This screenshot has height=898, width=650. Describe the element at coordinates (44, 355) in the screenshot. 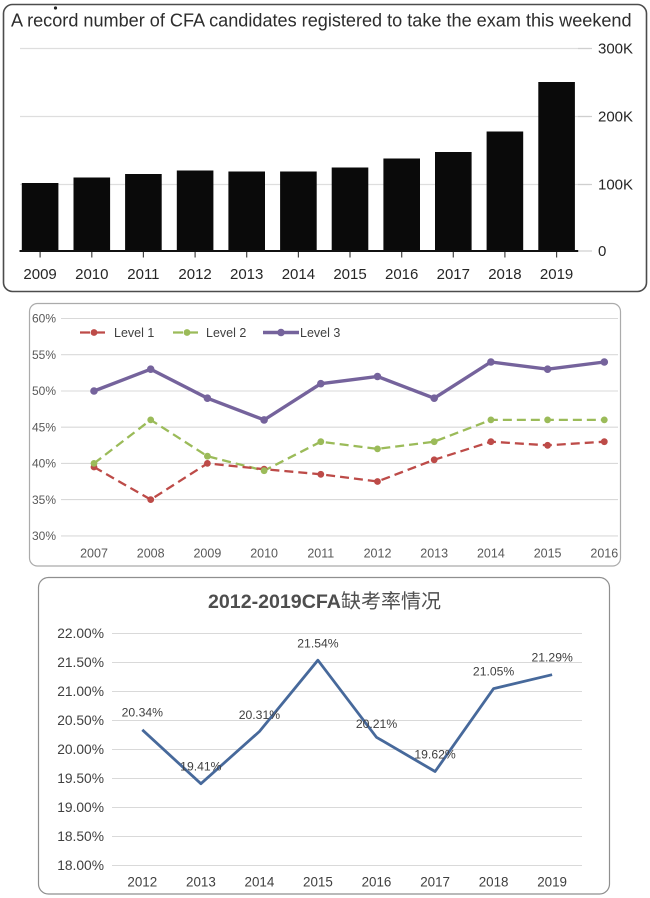

I see `svg-text: 55%` at that location.